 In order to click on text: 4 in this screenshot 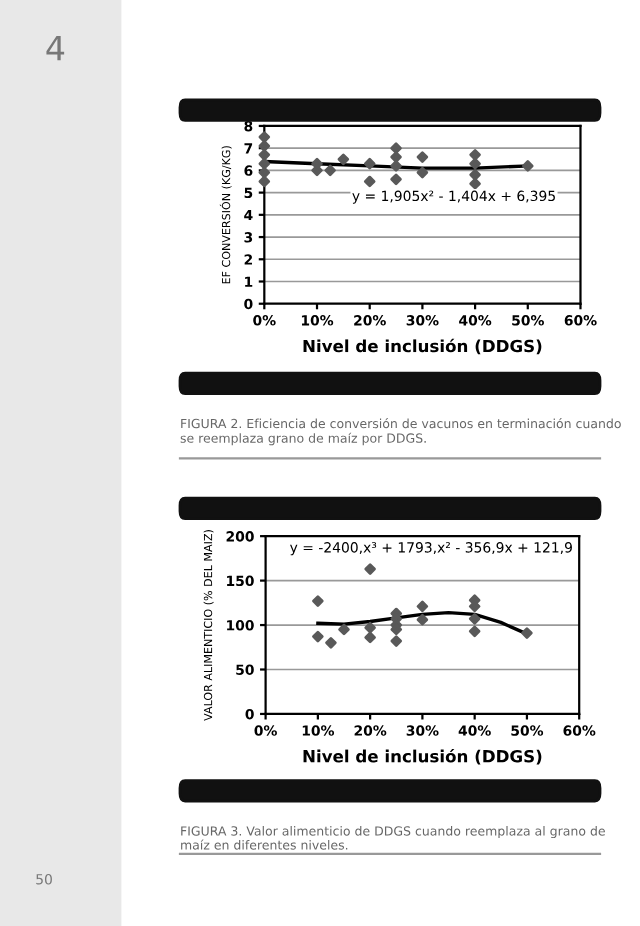, I will do `click(55, 48)`.